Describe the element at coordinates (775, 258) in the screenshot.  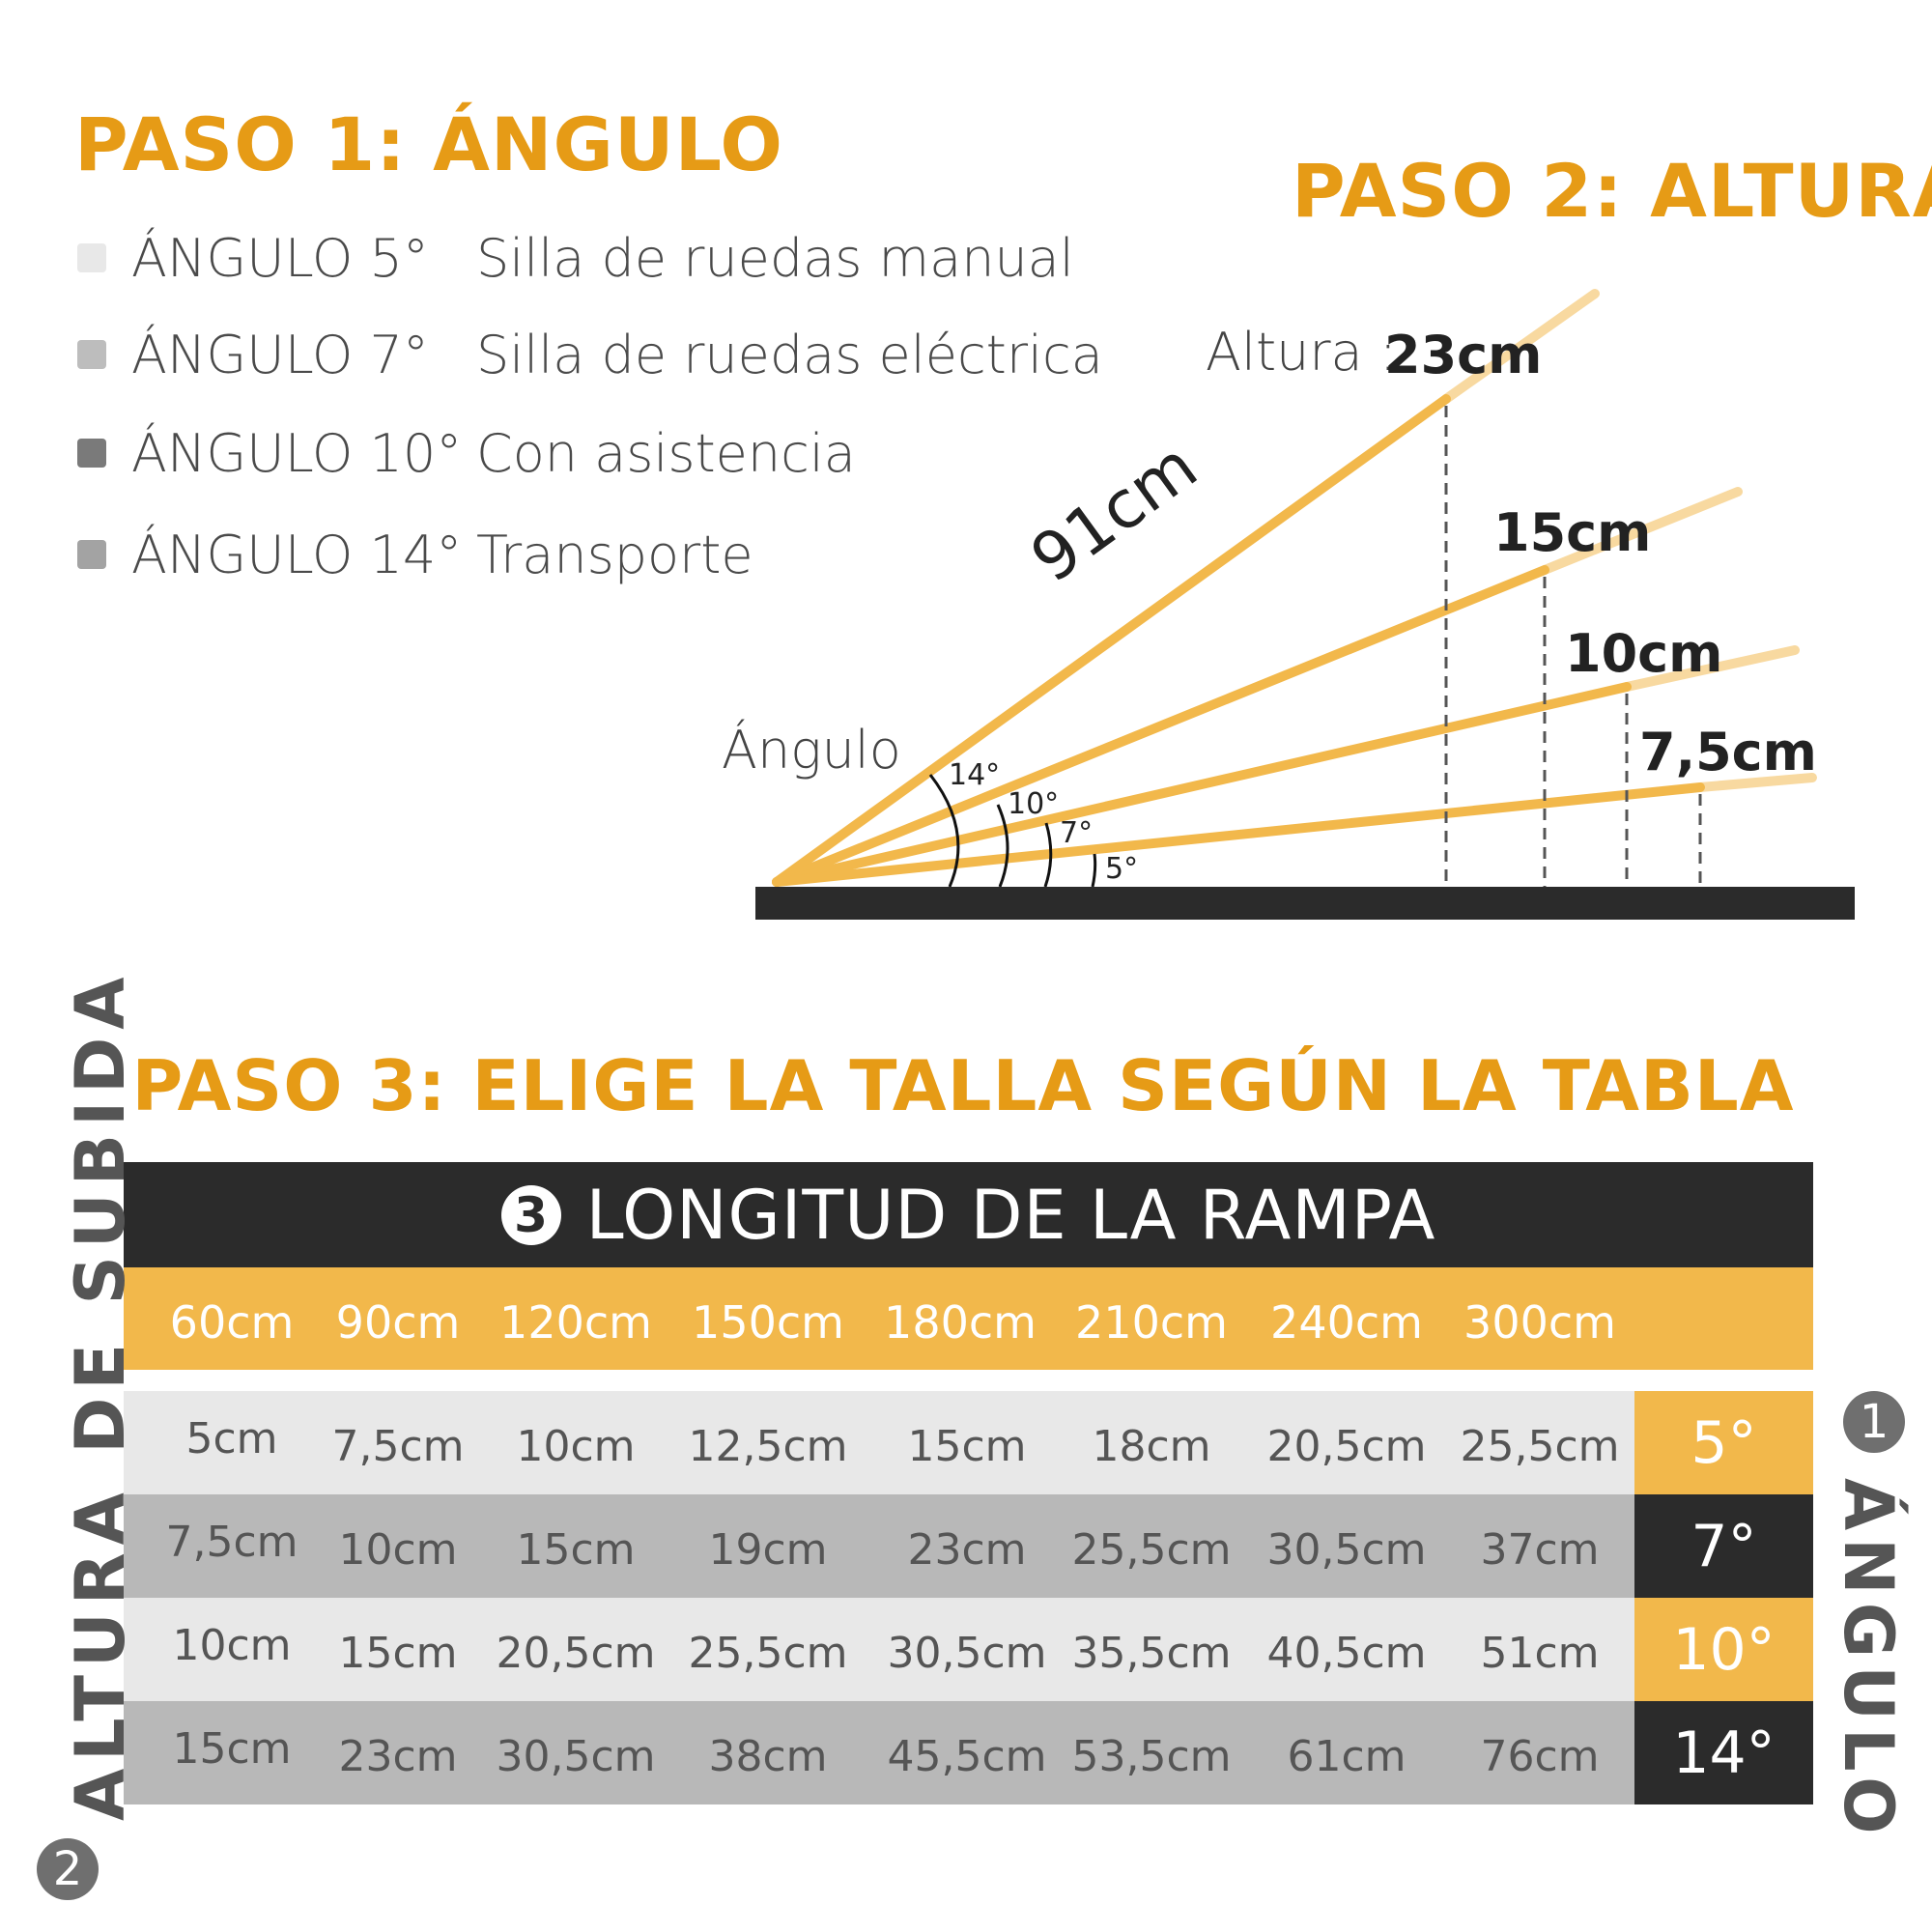
I see `legend-desc: Silla de ruedas manual` at that location.